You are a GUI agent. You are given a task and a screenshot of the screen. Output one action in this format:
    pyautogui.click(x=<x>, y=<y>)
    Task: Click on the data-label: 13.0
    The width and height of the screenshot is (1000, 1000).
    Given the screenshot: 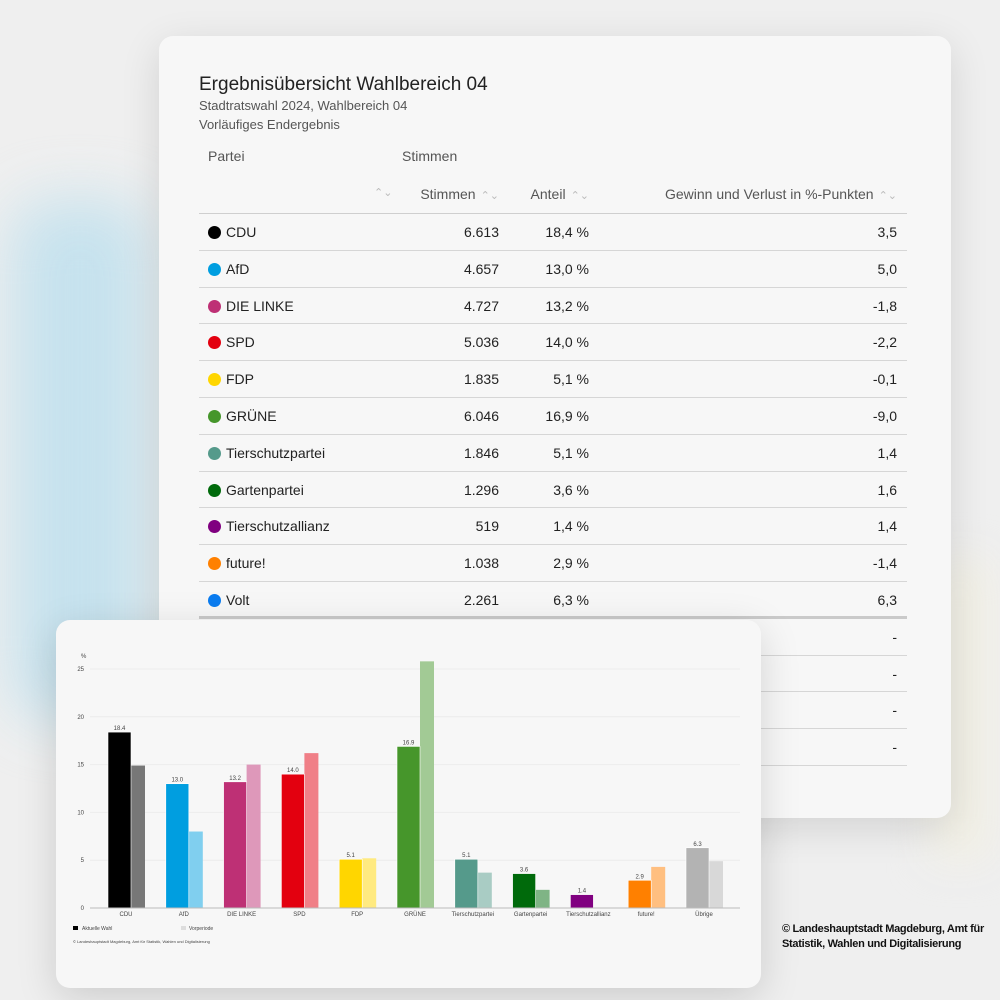 What is the action you would take?
    pyautogui.click(x=177, y=781)
    